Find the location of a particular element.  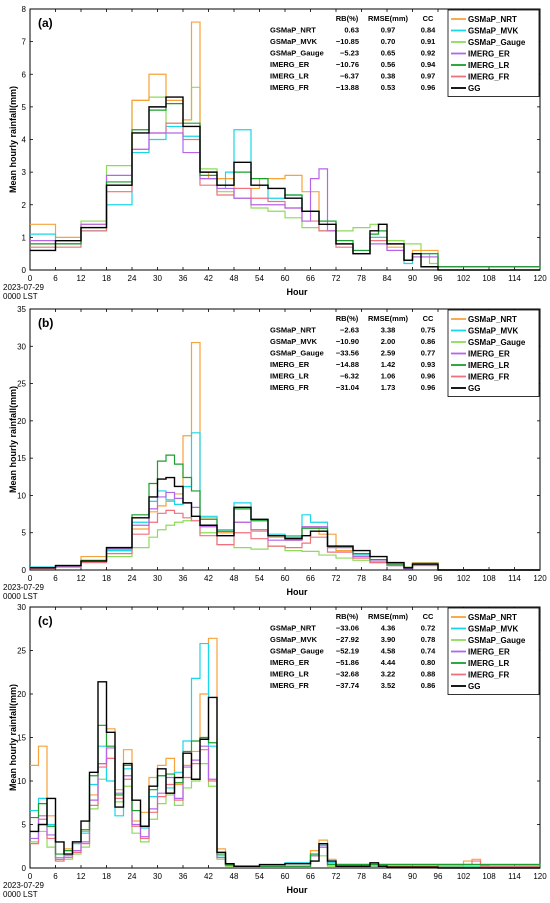

stats-row-rmse: 1.06 is located at coordinates (388, 376).